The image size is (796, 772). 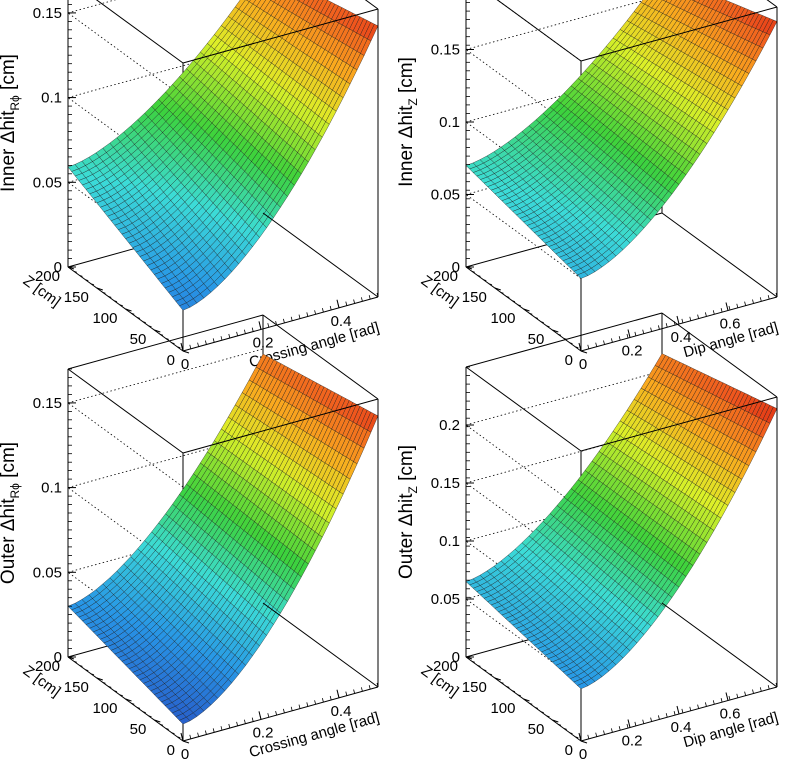 What do you see at coordinates (11, 123) in the screenshot?
I see `z-axis-title: Inner ΔhitRϕ [cm]` at bounding box center [11, 123].